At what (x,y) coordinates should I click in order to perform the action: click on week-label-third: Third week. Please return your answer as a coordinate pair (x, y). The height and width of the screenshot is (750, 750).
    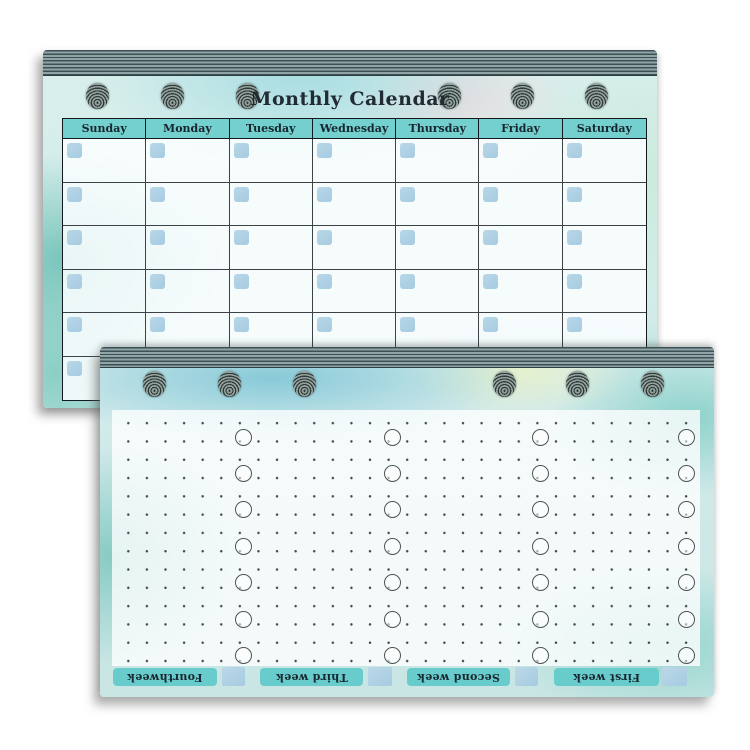
    Looking at the image, I should click on (311, 677).